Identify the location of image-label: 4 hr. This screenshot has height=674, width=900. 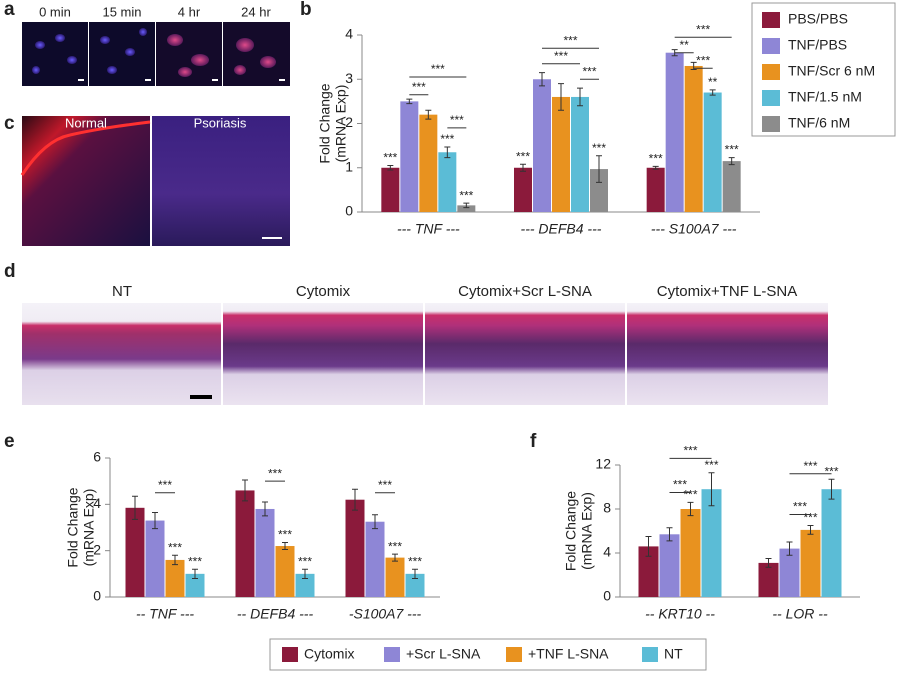
(189, 11).